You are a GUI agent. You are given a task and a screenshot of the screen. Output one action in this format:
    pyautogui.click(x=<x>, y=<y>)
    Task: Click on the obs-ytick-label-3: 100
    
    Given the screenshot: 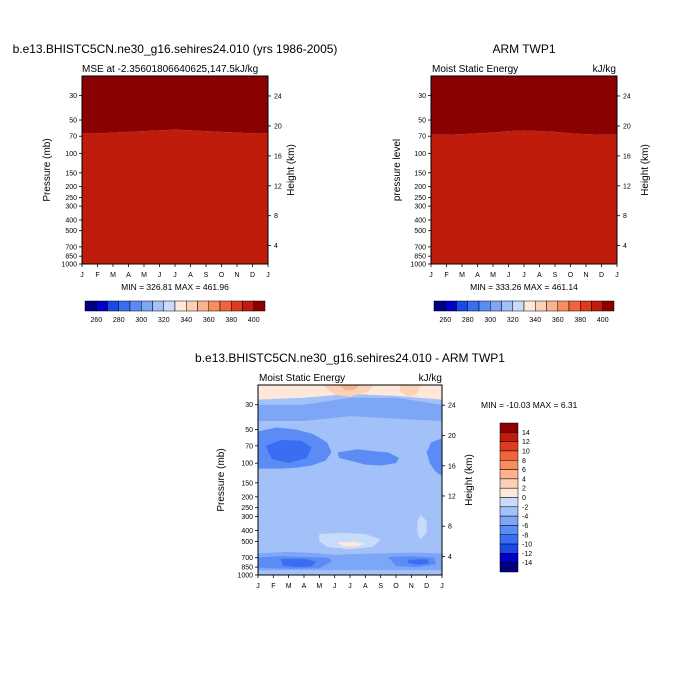 What is the action you would take?
    pyautogui.click(x=420, y=154)
    